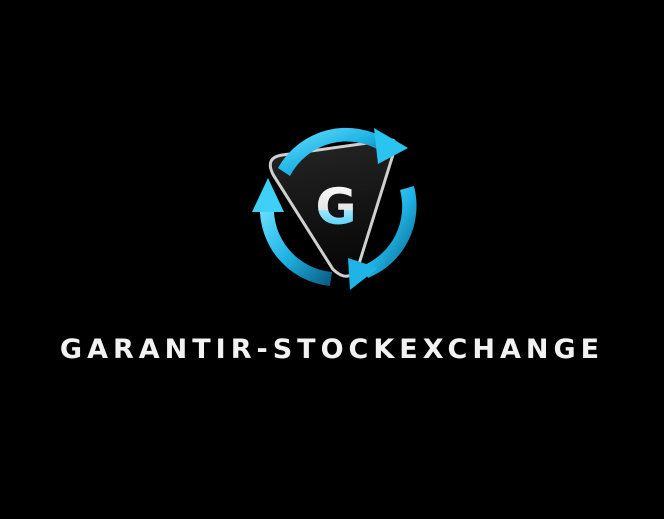 This screenshot has height=519, width=664. What do you see at coordinates (268, 195) in the screenshot?
I see `arrow-head-left` at bounding box center [268, 195].